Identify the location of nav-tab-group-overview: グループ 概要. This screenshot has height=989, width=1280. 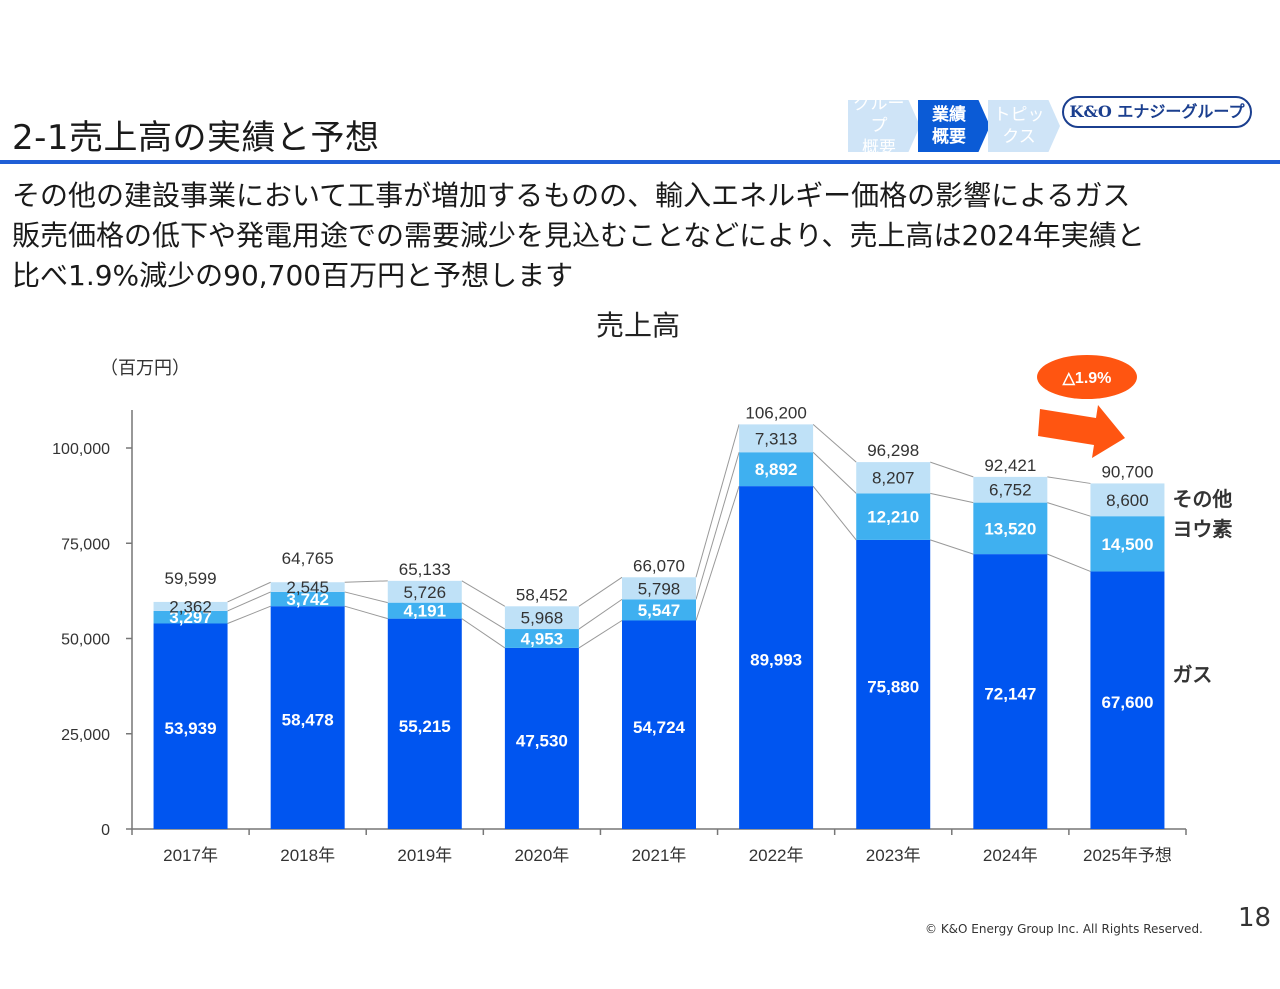
(884, 126).